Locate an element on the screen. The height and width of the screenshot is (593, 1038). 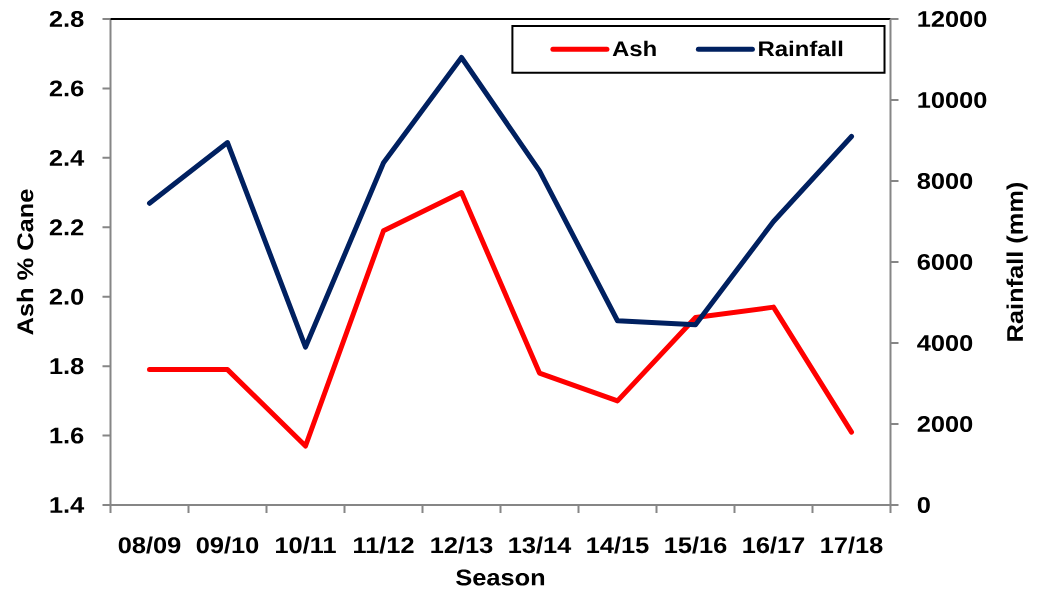
y-tick-label: 1.4 is located at coordinates (67, 505).